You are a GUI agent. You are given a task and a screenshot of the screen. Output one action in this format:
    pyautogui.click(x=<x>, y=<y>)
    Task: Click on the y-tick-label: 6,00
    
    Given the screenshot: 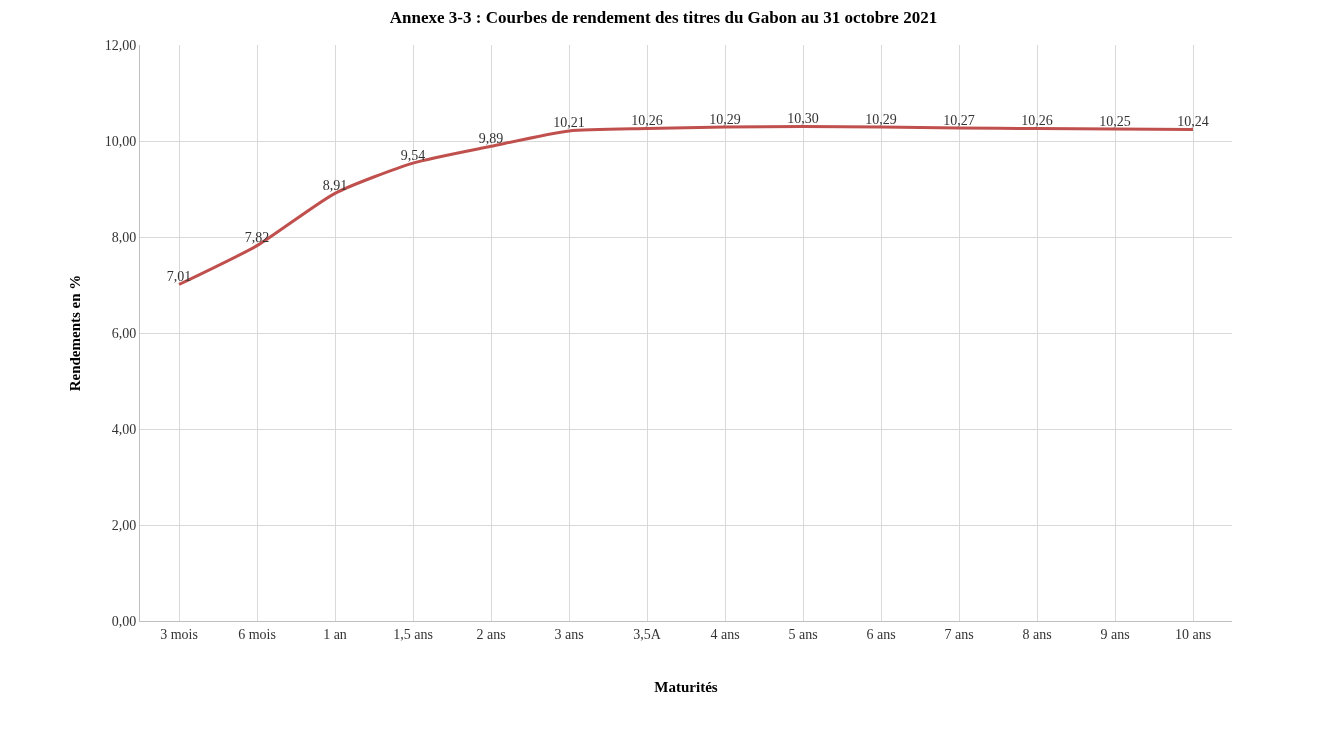 What is the action you would take?
    pyautogui.click(x=124, y=333)
    